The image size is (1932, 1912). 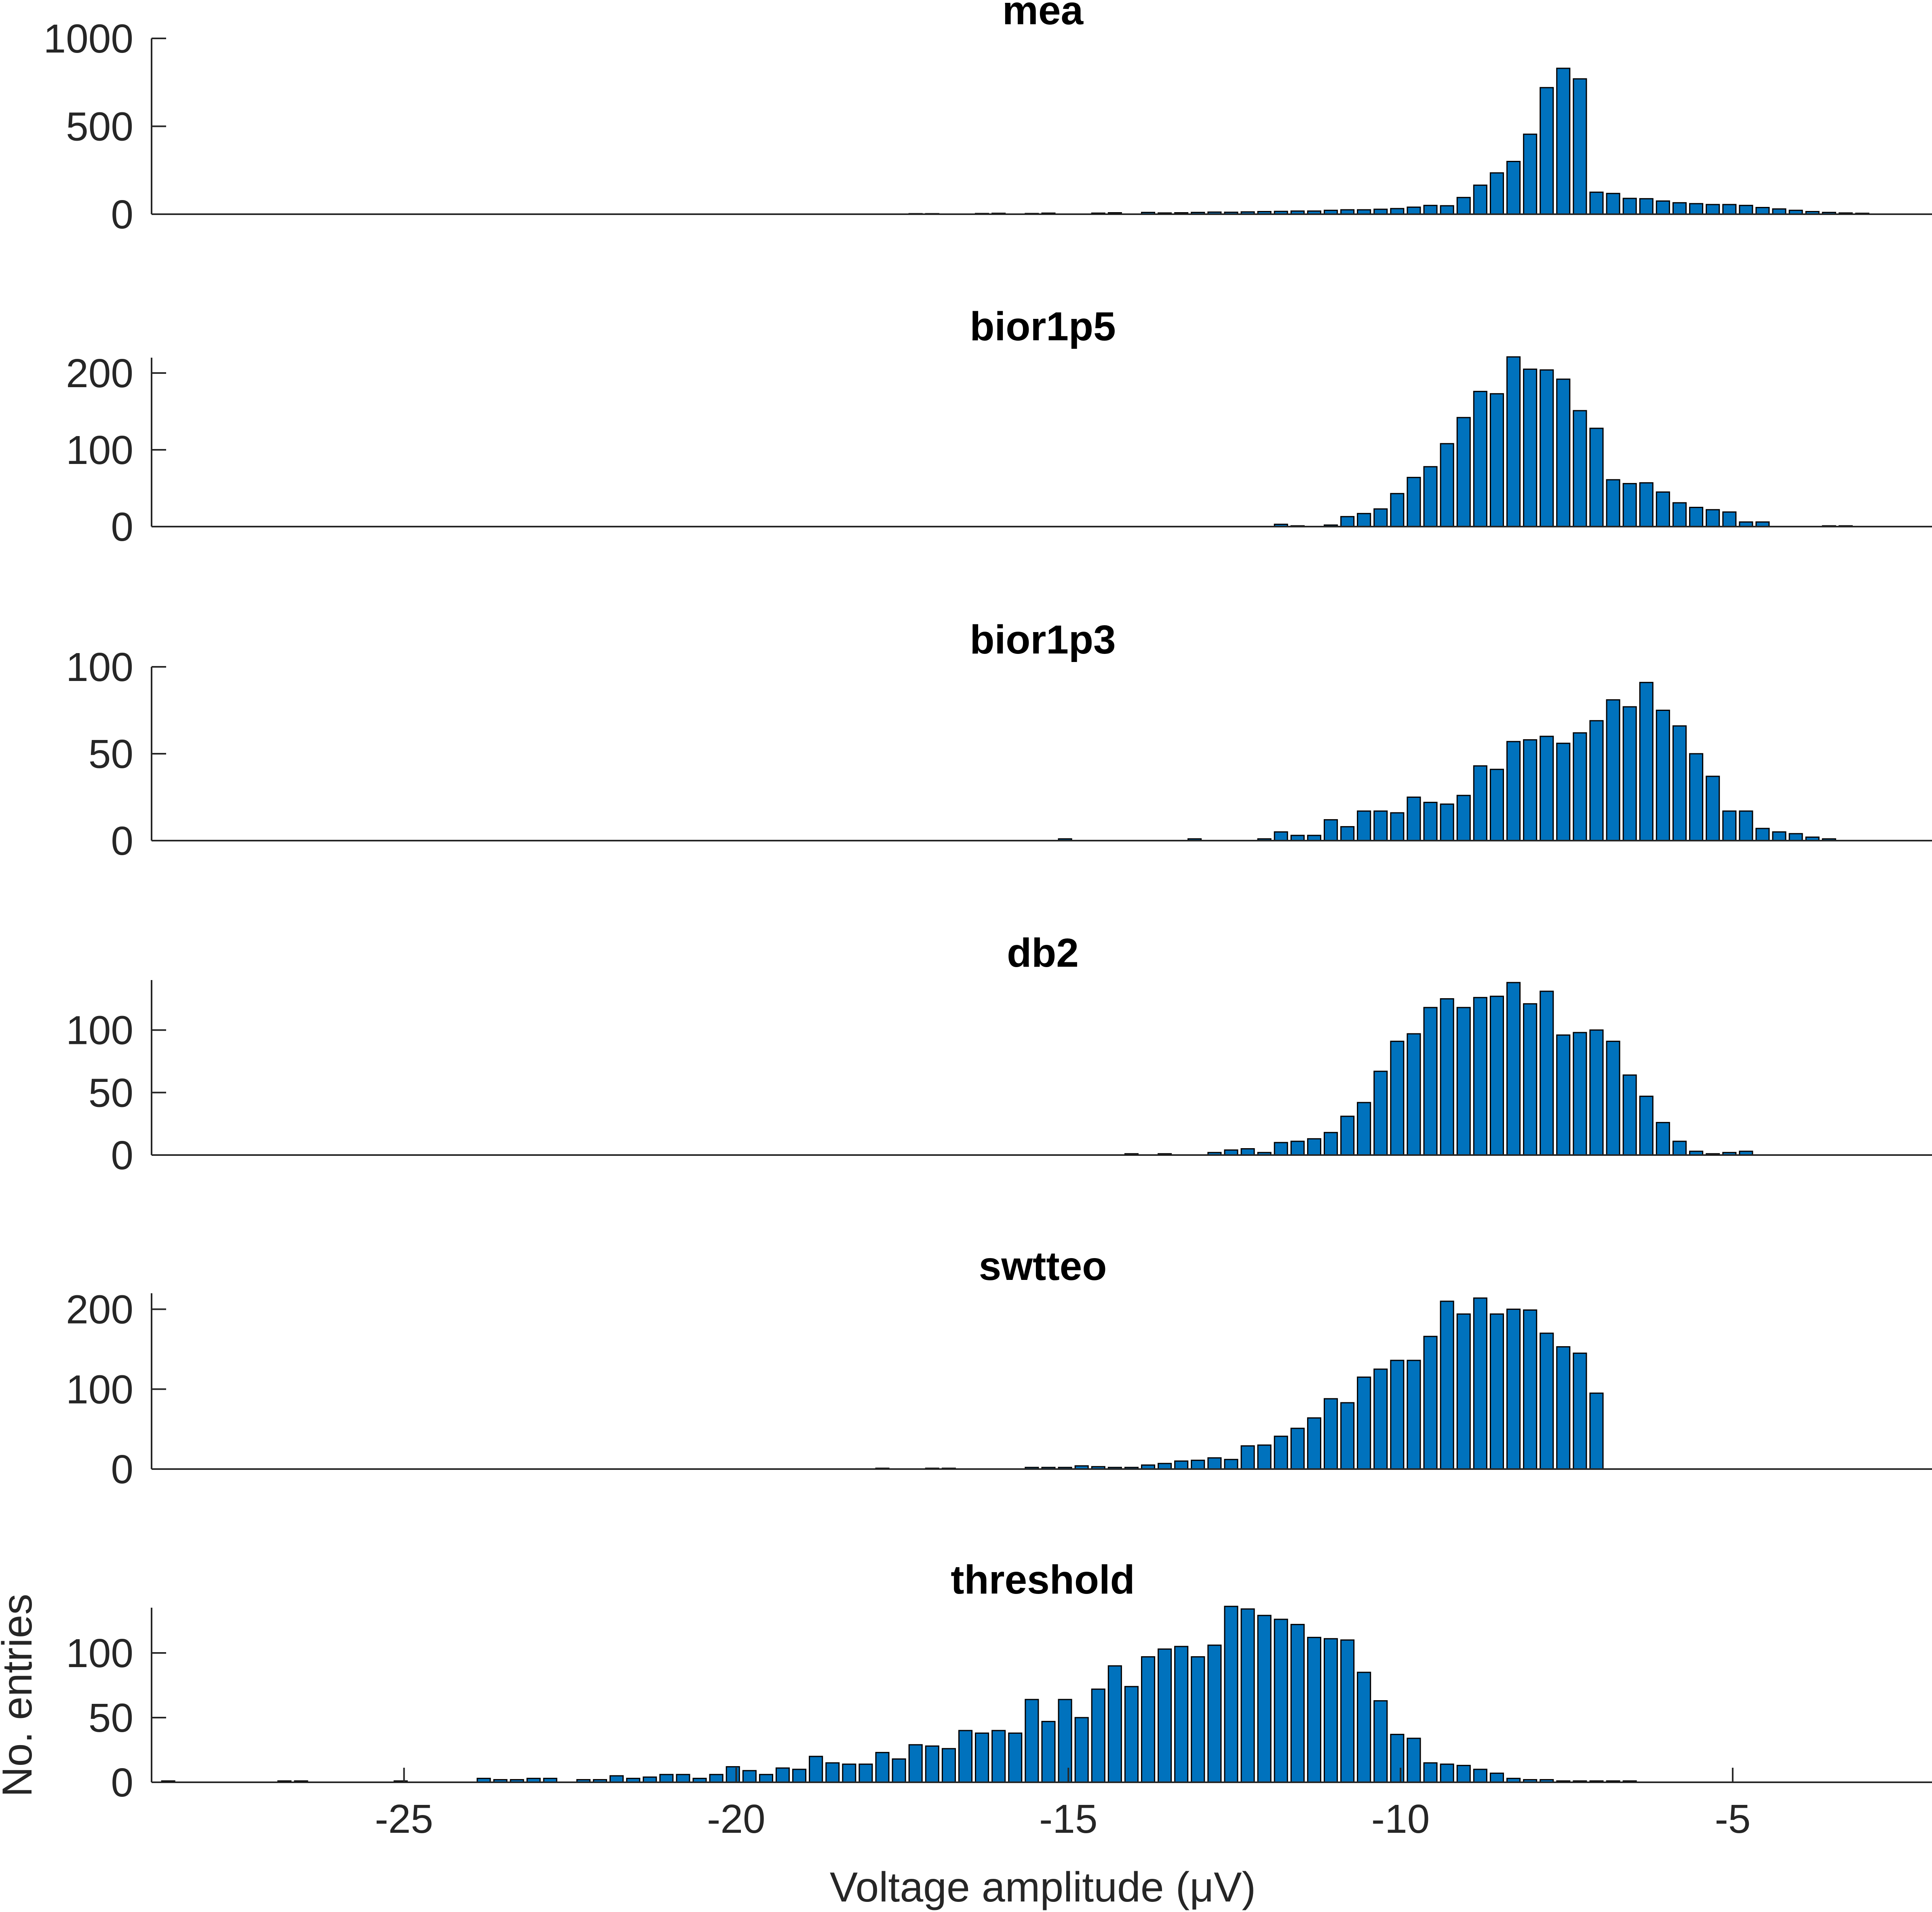 What do you see at coordinates (999, 1681) in the screenshot?
I see `panel-threshold: threshold 0 50 100` at bounding box center [999, 1681].